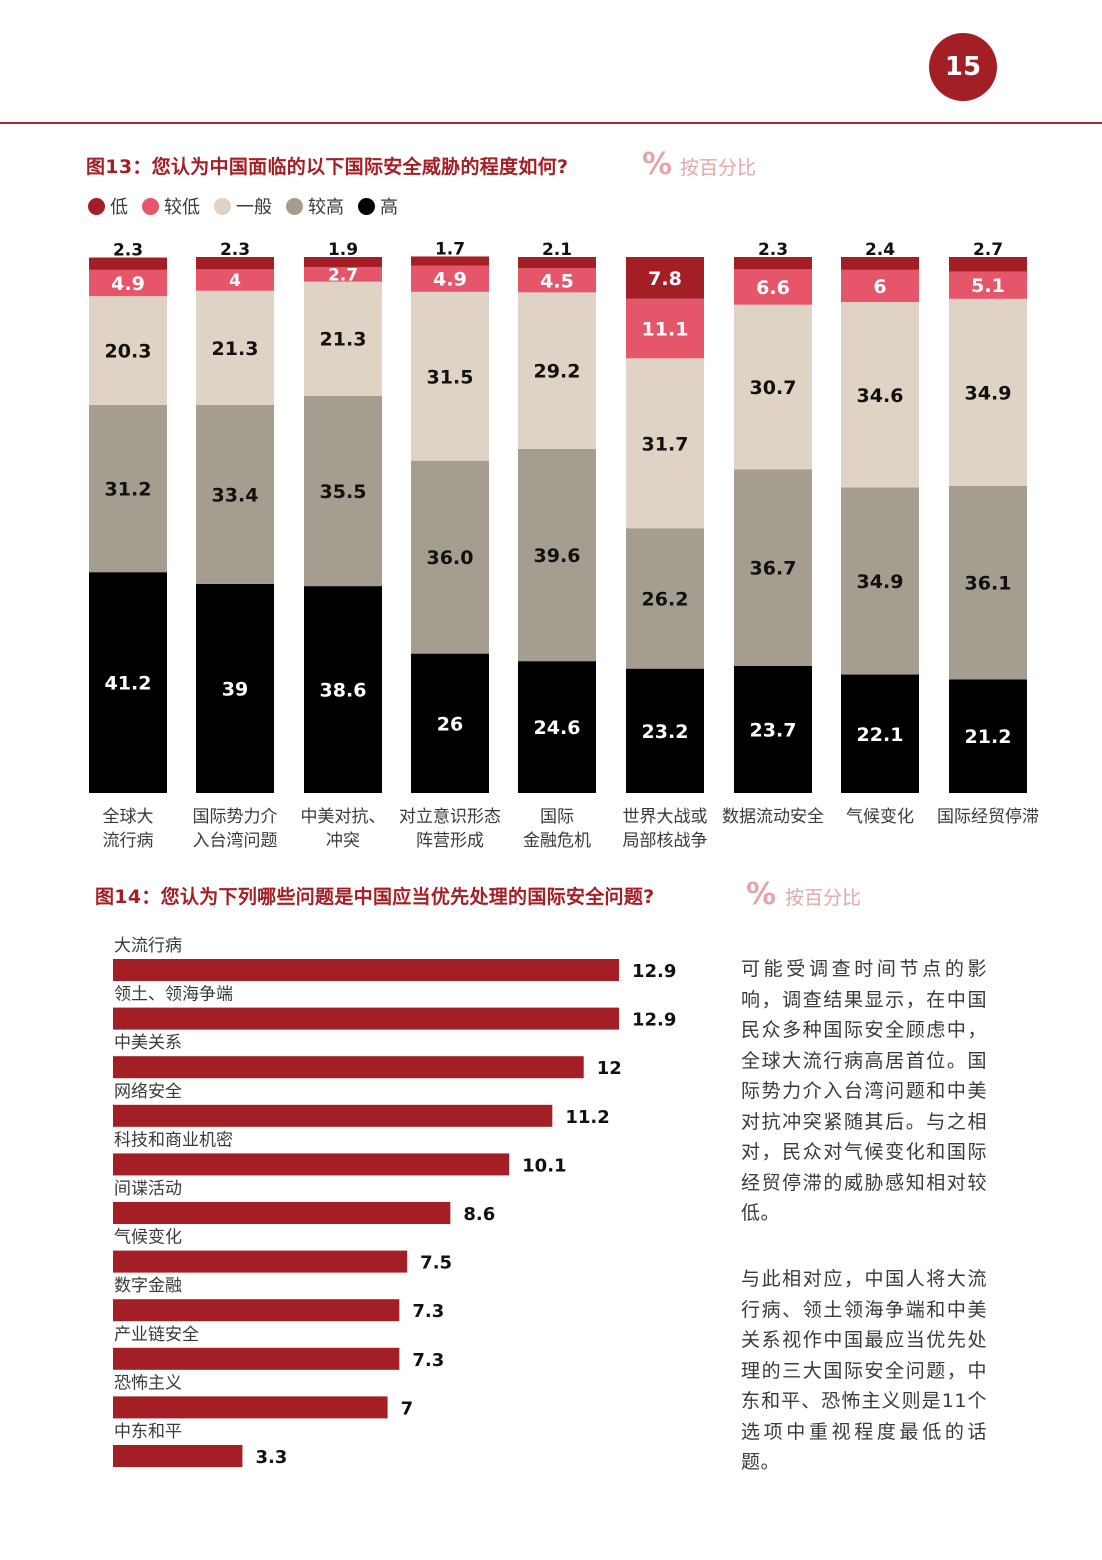  I want to click on page-number-badge: 15, so click(963, 67).